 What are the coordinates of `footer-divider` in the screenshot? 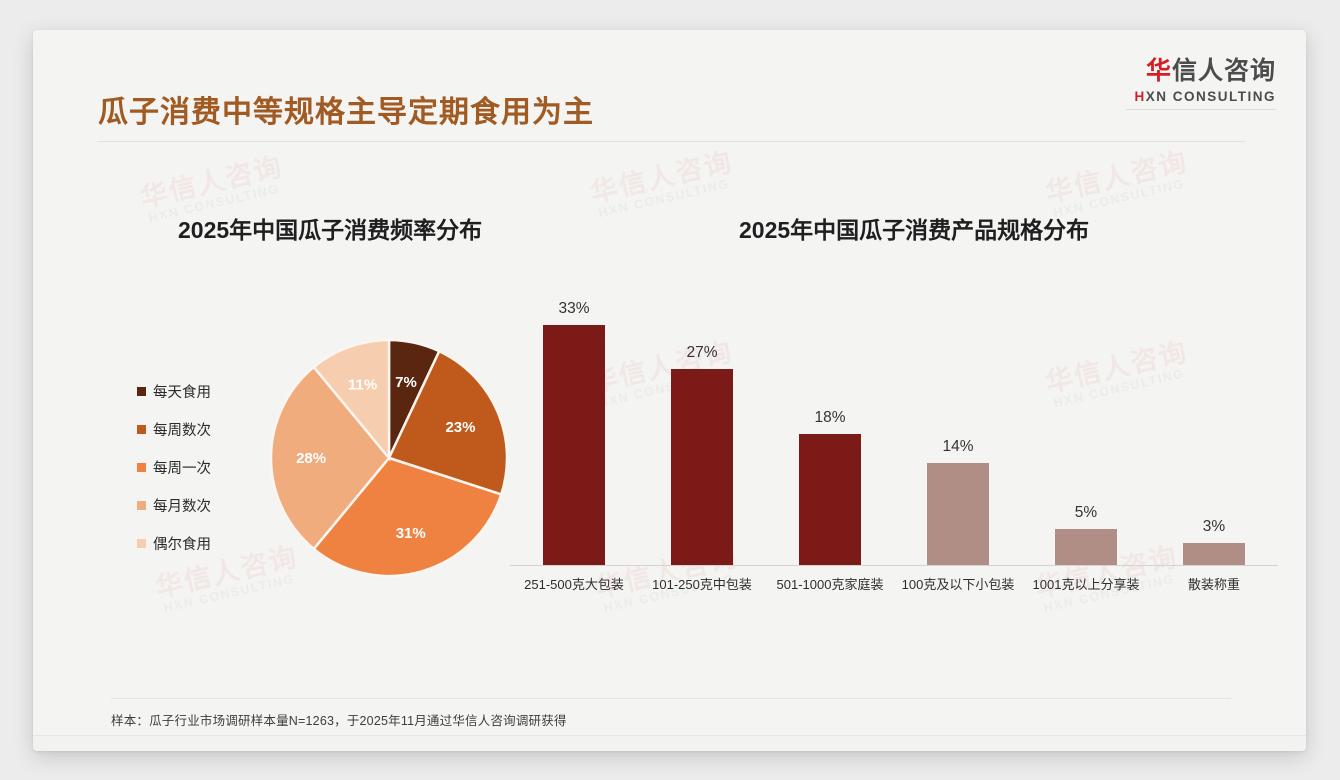 It's located at (669, 735).